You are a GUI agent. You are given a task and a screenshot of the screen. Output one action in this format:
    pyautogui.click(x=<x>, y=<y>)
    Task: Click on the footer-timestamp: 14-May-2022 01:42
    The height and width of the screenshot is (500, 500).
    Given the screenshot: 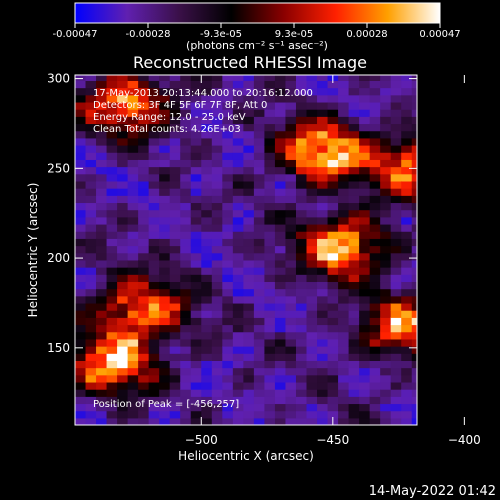 What is the action you would take?
    pyautogui.click(x=432, y=491)
    